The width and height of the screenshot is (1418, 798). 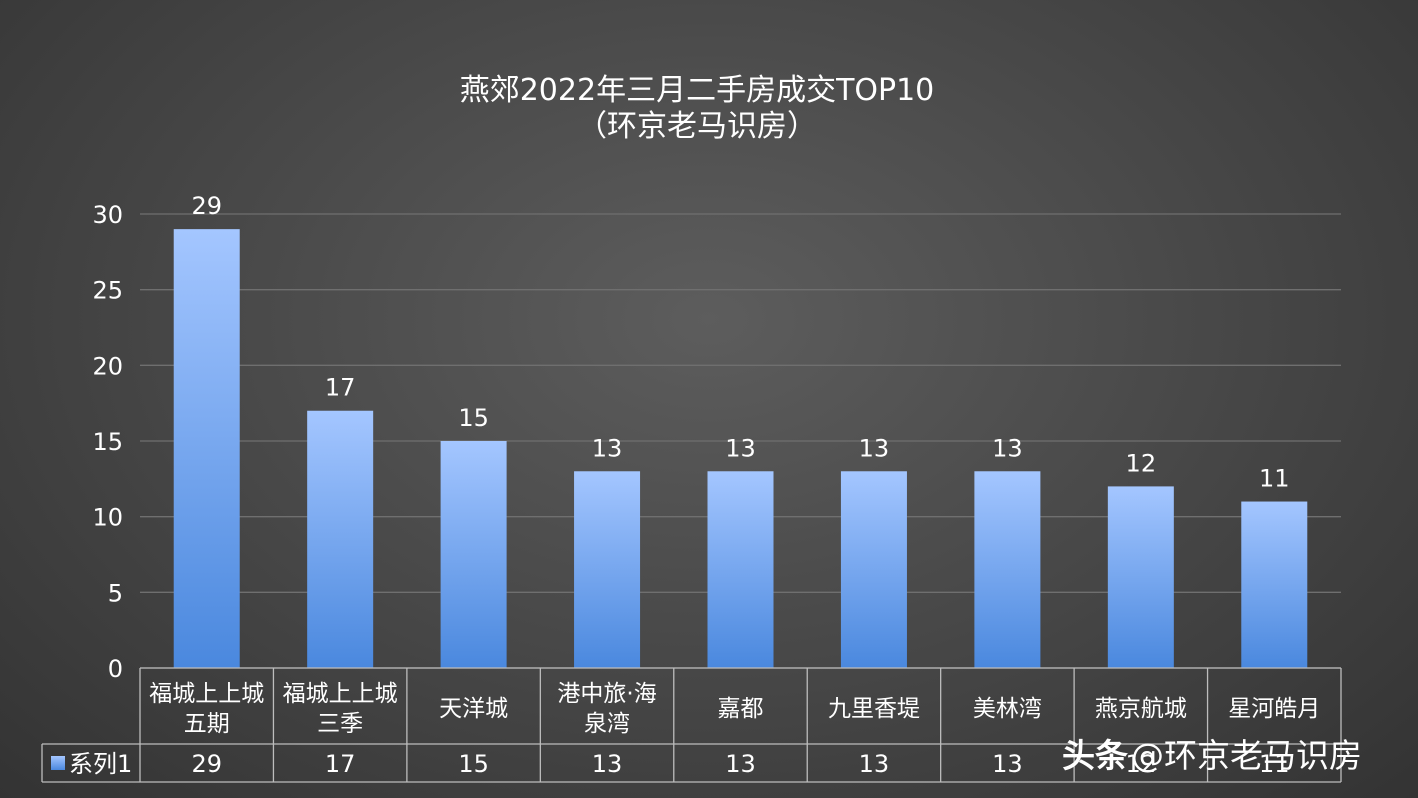 I want to click on category-label: 九里香堤, so click(x=874, y=709).